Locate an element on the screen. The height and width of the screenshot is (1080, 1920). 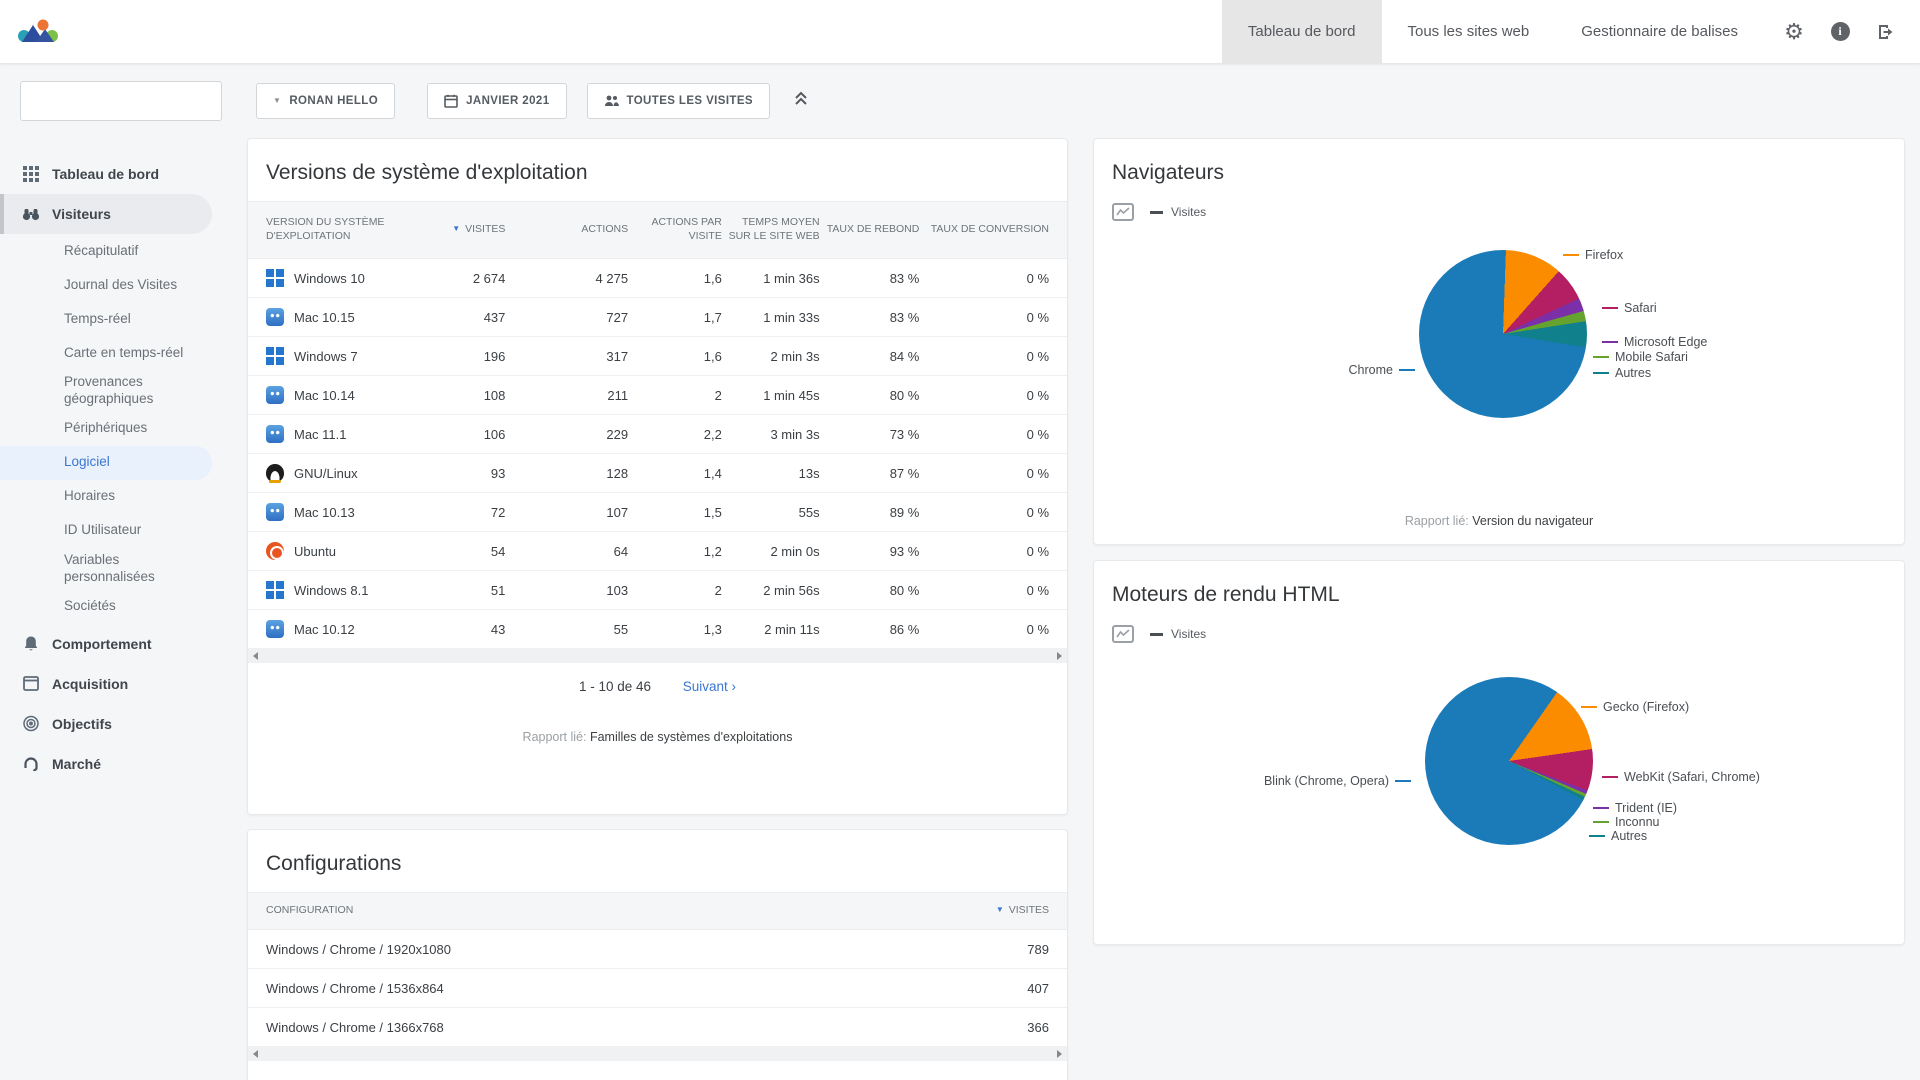
sidebar-item-software: Logiciel is located at coordinates (106, 462).